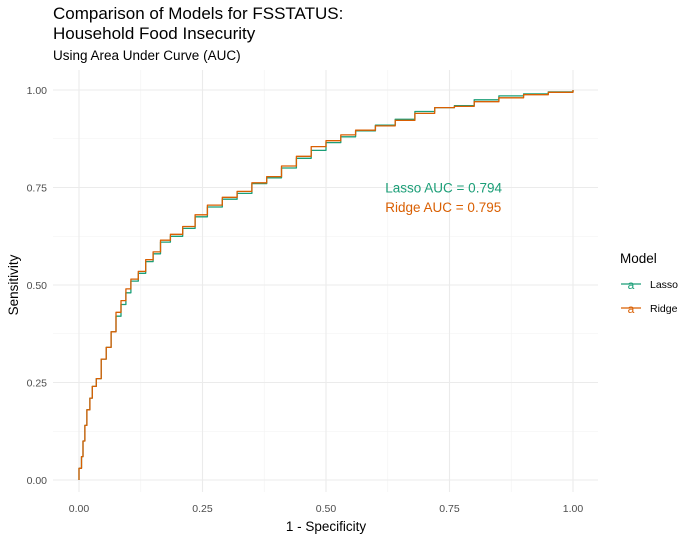  What do you see at coordinates (37, 481) in the screenshot?
I see `y-tick-label: 0.00` at bounding box center [37, 481].